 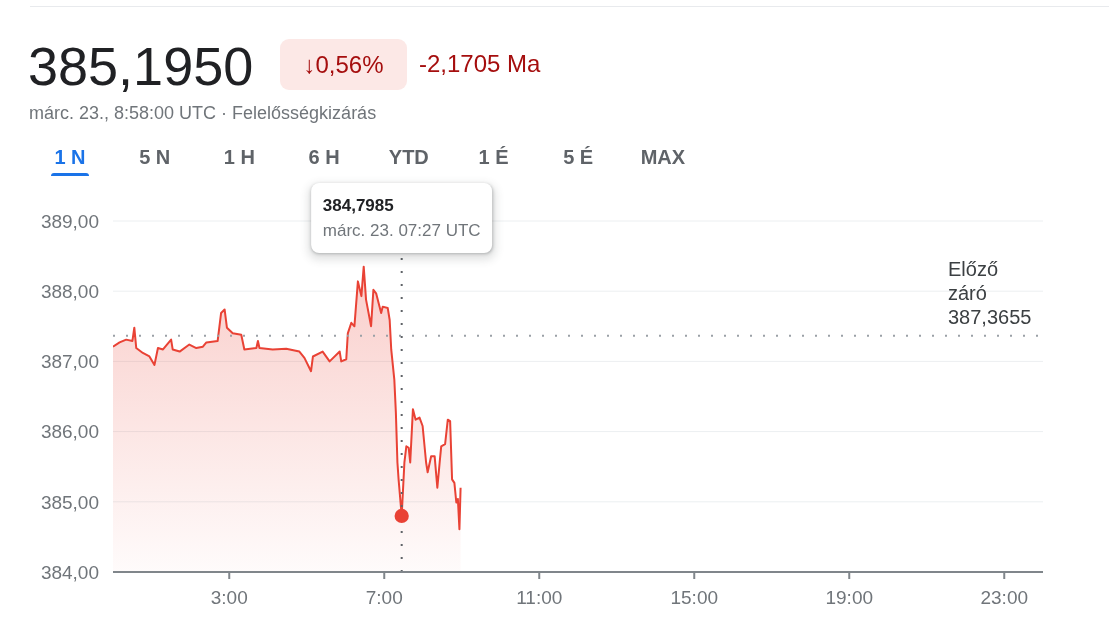 What do you see at coordinates (990, 292) in the screenshot?
I see `ref-line-label: Előző záró 387,3655` at bounding box center [990, 292].